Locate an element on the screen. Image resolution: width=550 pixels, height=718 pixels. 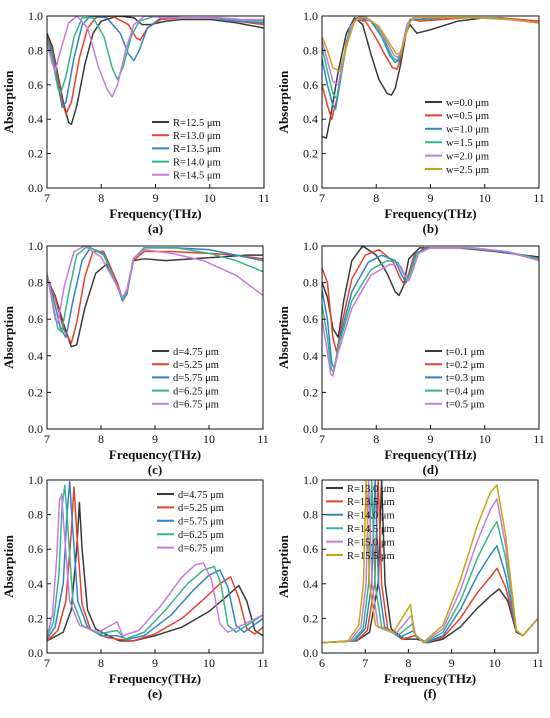
panel-label: (c) is located at coordinates (155, 469).